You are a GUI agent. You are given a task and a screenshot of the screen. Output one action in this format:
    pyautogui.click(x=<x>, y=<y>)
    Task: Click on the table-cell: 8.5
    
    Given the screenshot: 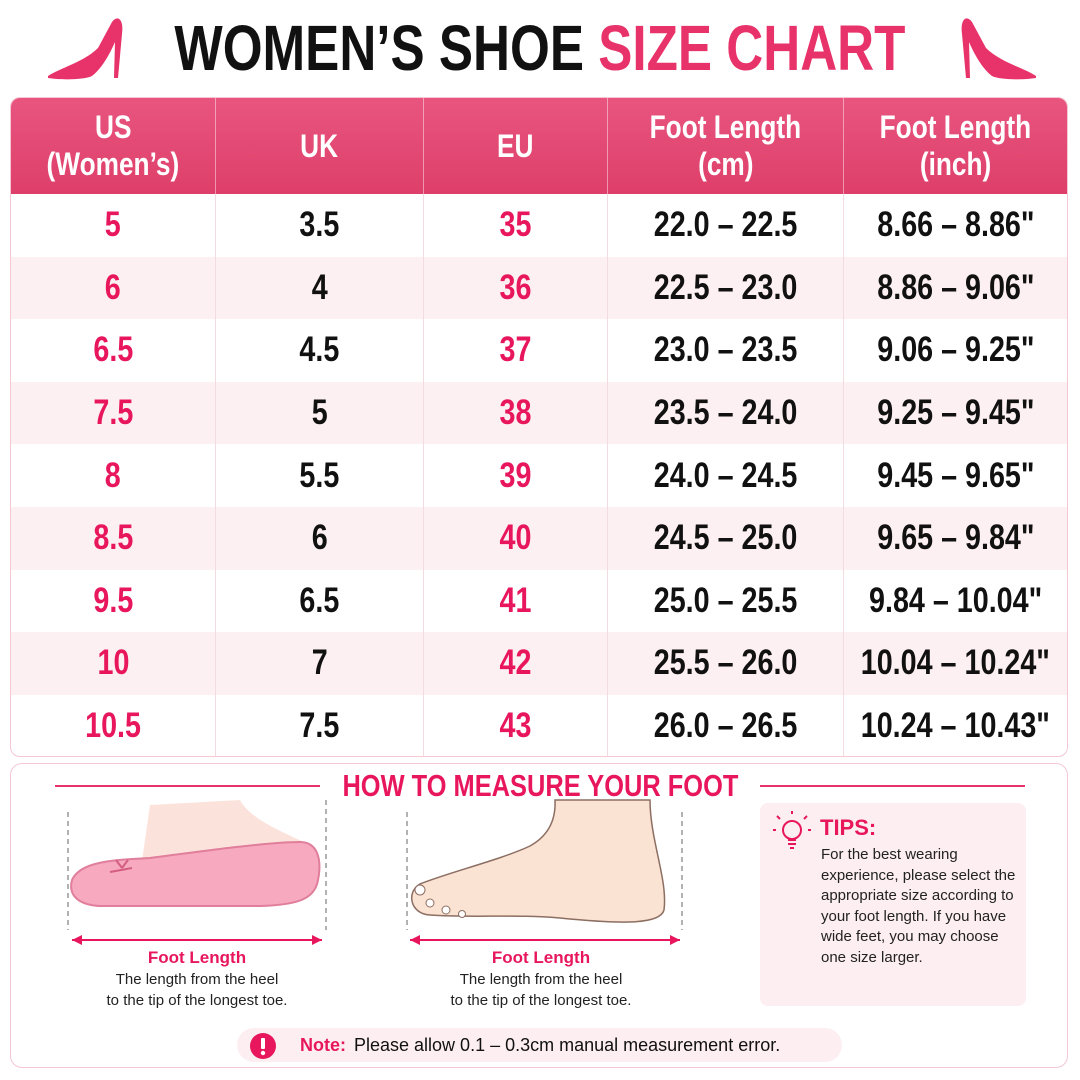 What is the action you would take?
    pyautogui.click(x=113, y=538)
    